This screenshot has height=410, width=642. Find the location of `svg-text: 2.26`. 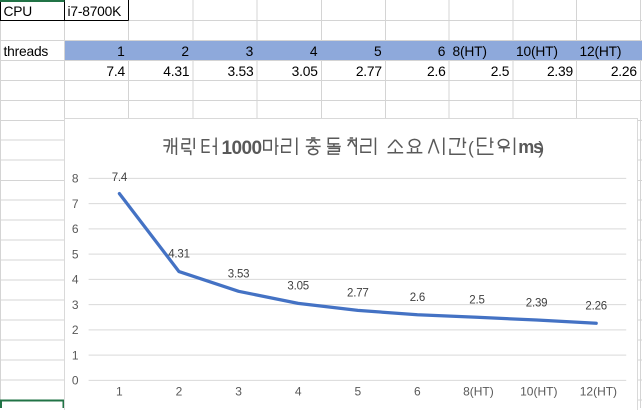

svg-text: 2.26 is located at coordinates (596, 307).